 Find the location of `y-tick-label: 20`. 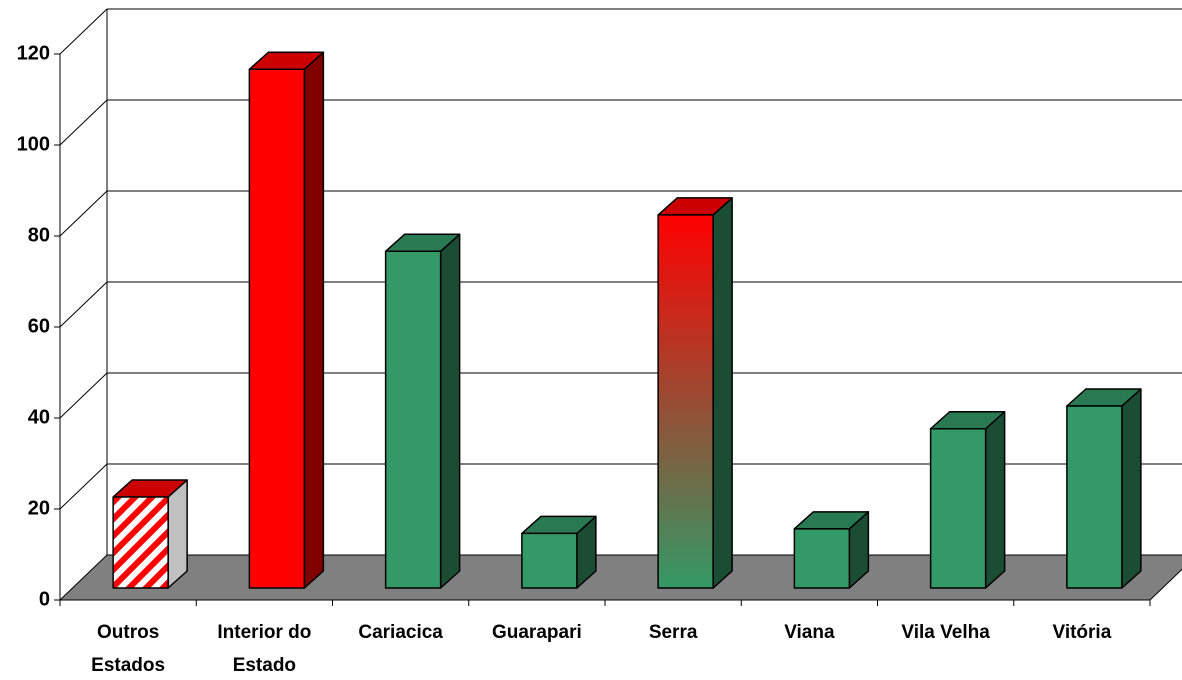

y-tick-label: 20 is located at coordinates (39, 508).